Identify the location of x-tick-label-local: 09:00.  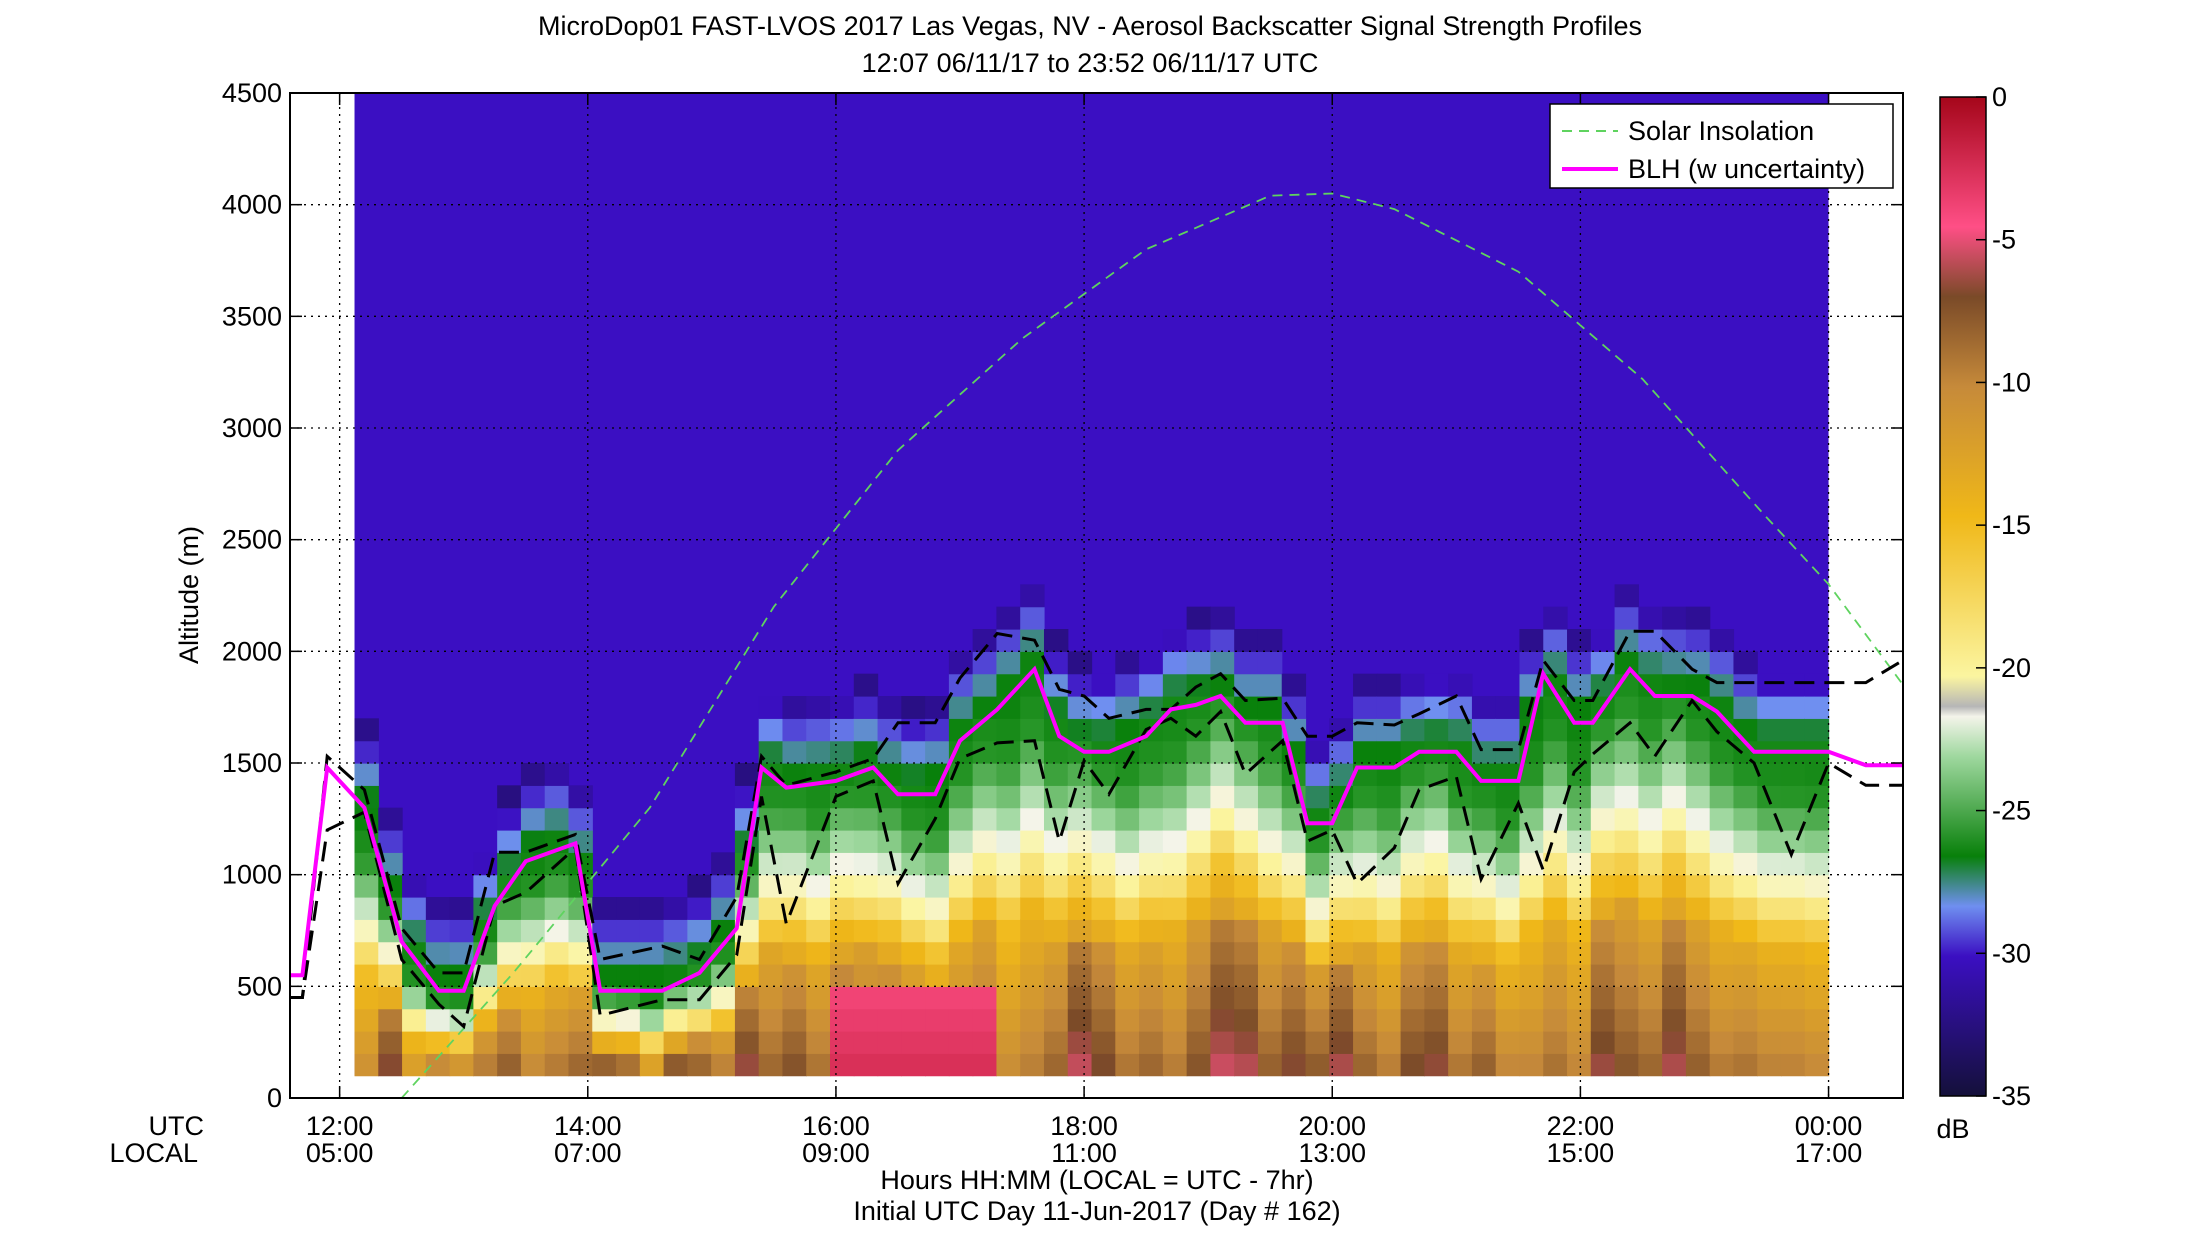
(836, 1153).